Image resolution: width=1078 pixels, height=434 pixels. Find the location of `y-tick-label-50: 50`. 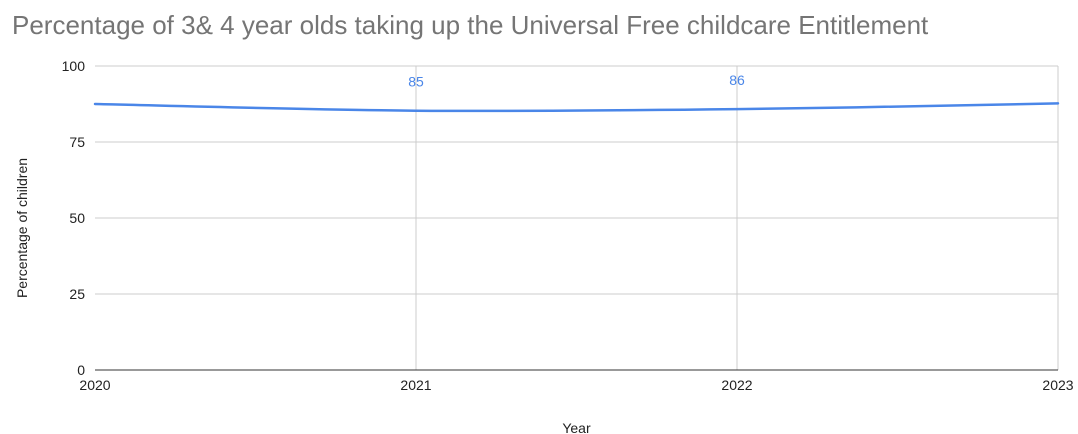

y-tick-label-50: 50 is located at coordinates (77, 218).